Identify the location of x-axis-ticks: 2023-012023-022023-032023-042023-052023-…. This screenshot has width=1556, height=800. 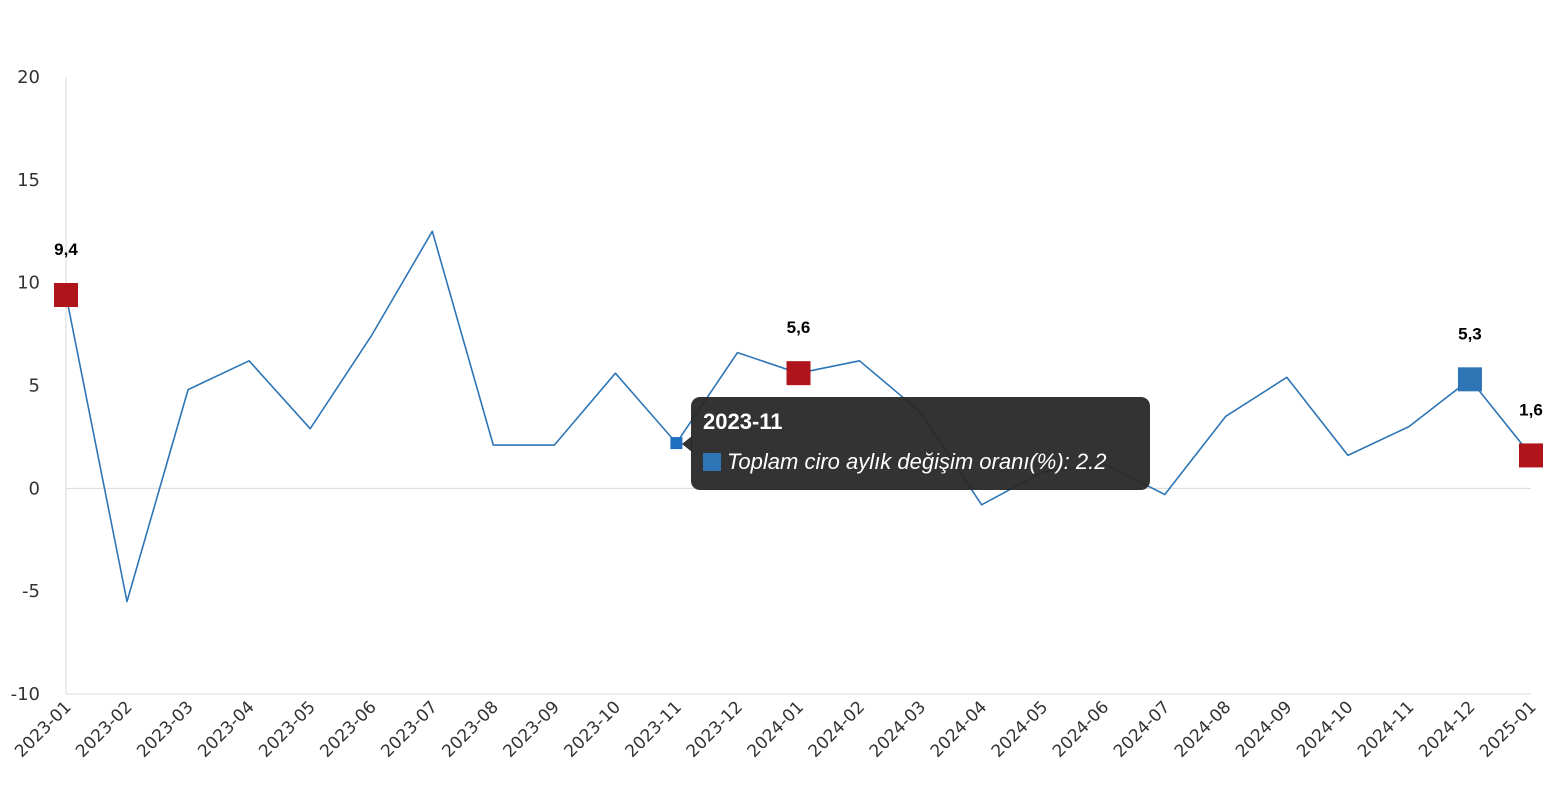
(775, 729).